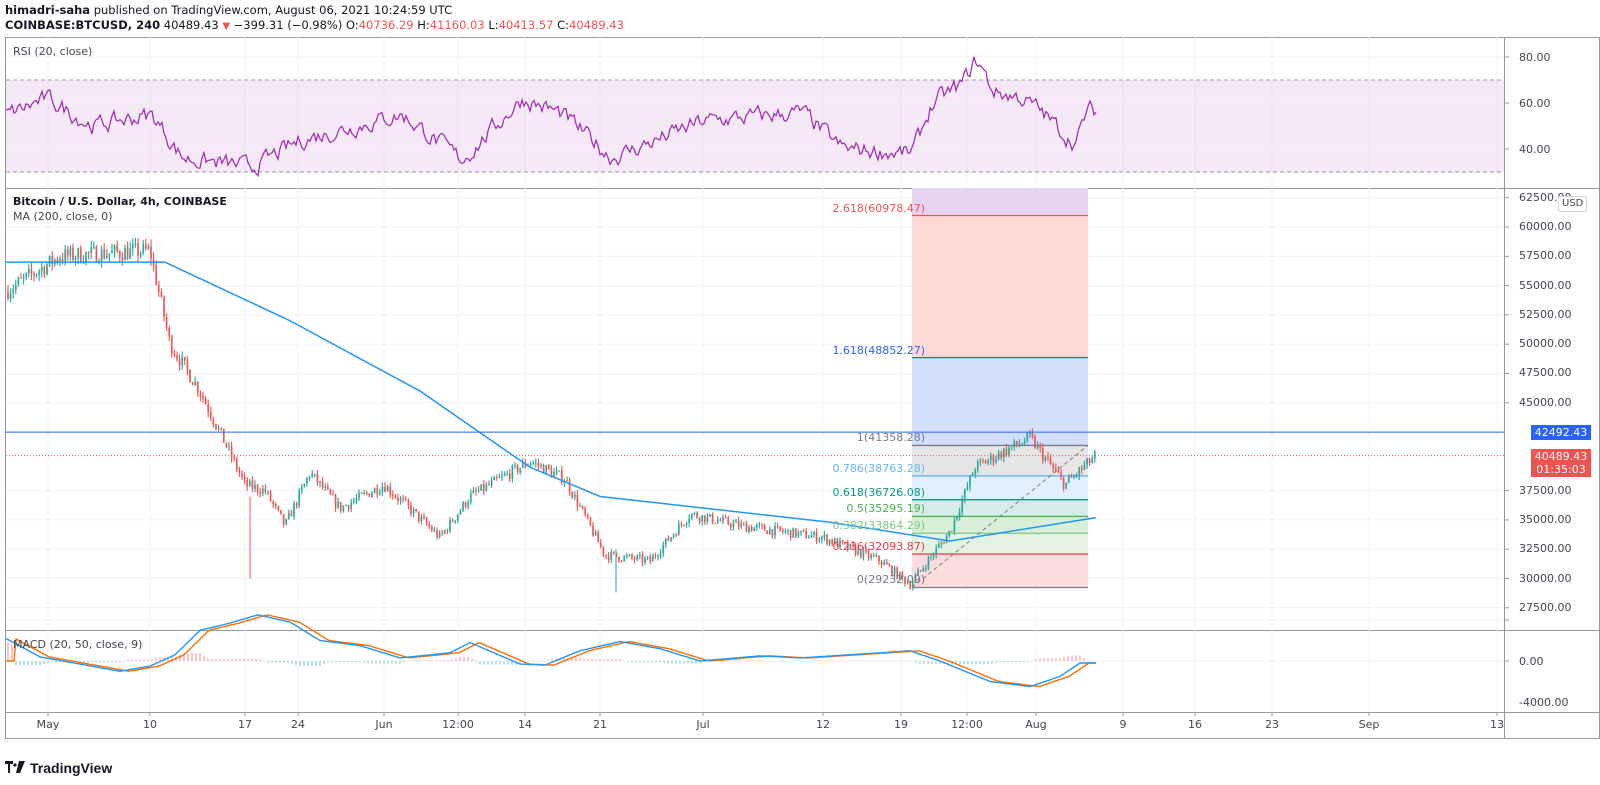 Image resolution: width=1600 pixels, height=785 pixels. I want to click on fib-level-label: 1.618(48852.27), so click(878, 350).